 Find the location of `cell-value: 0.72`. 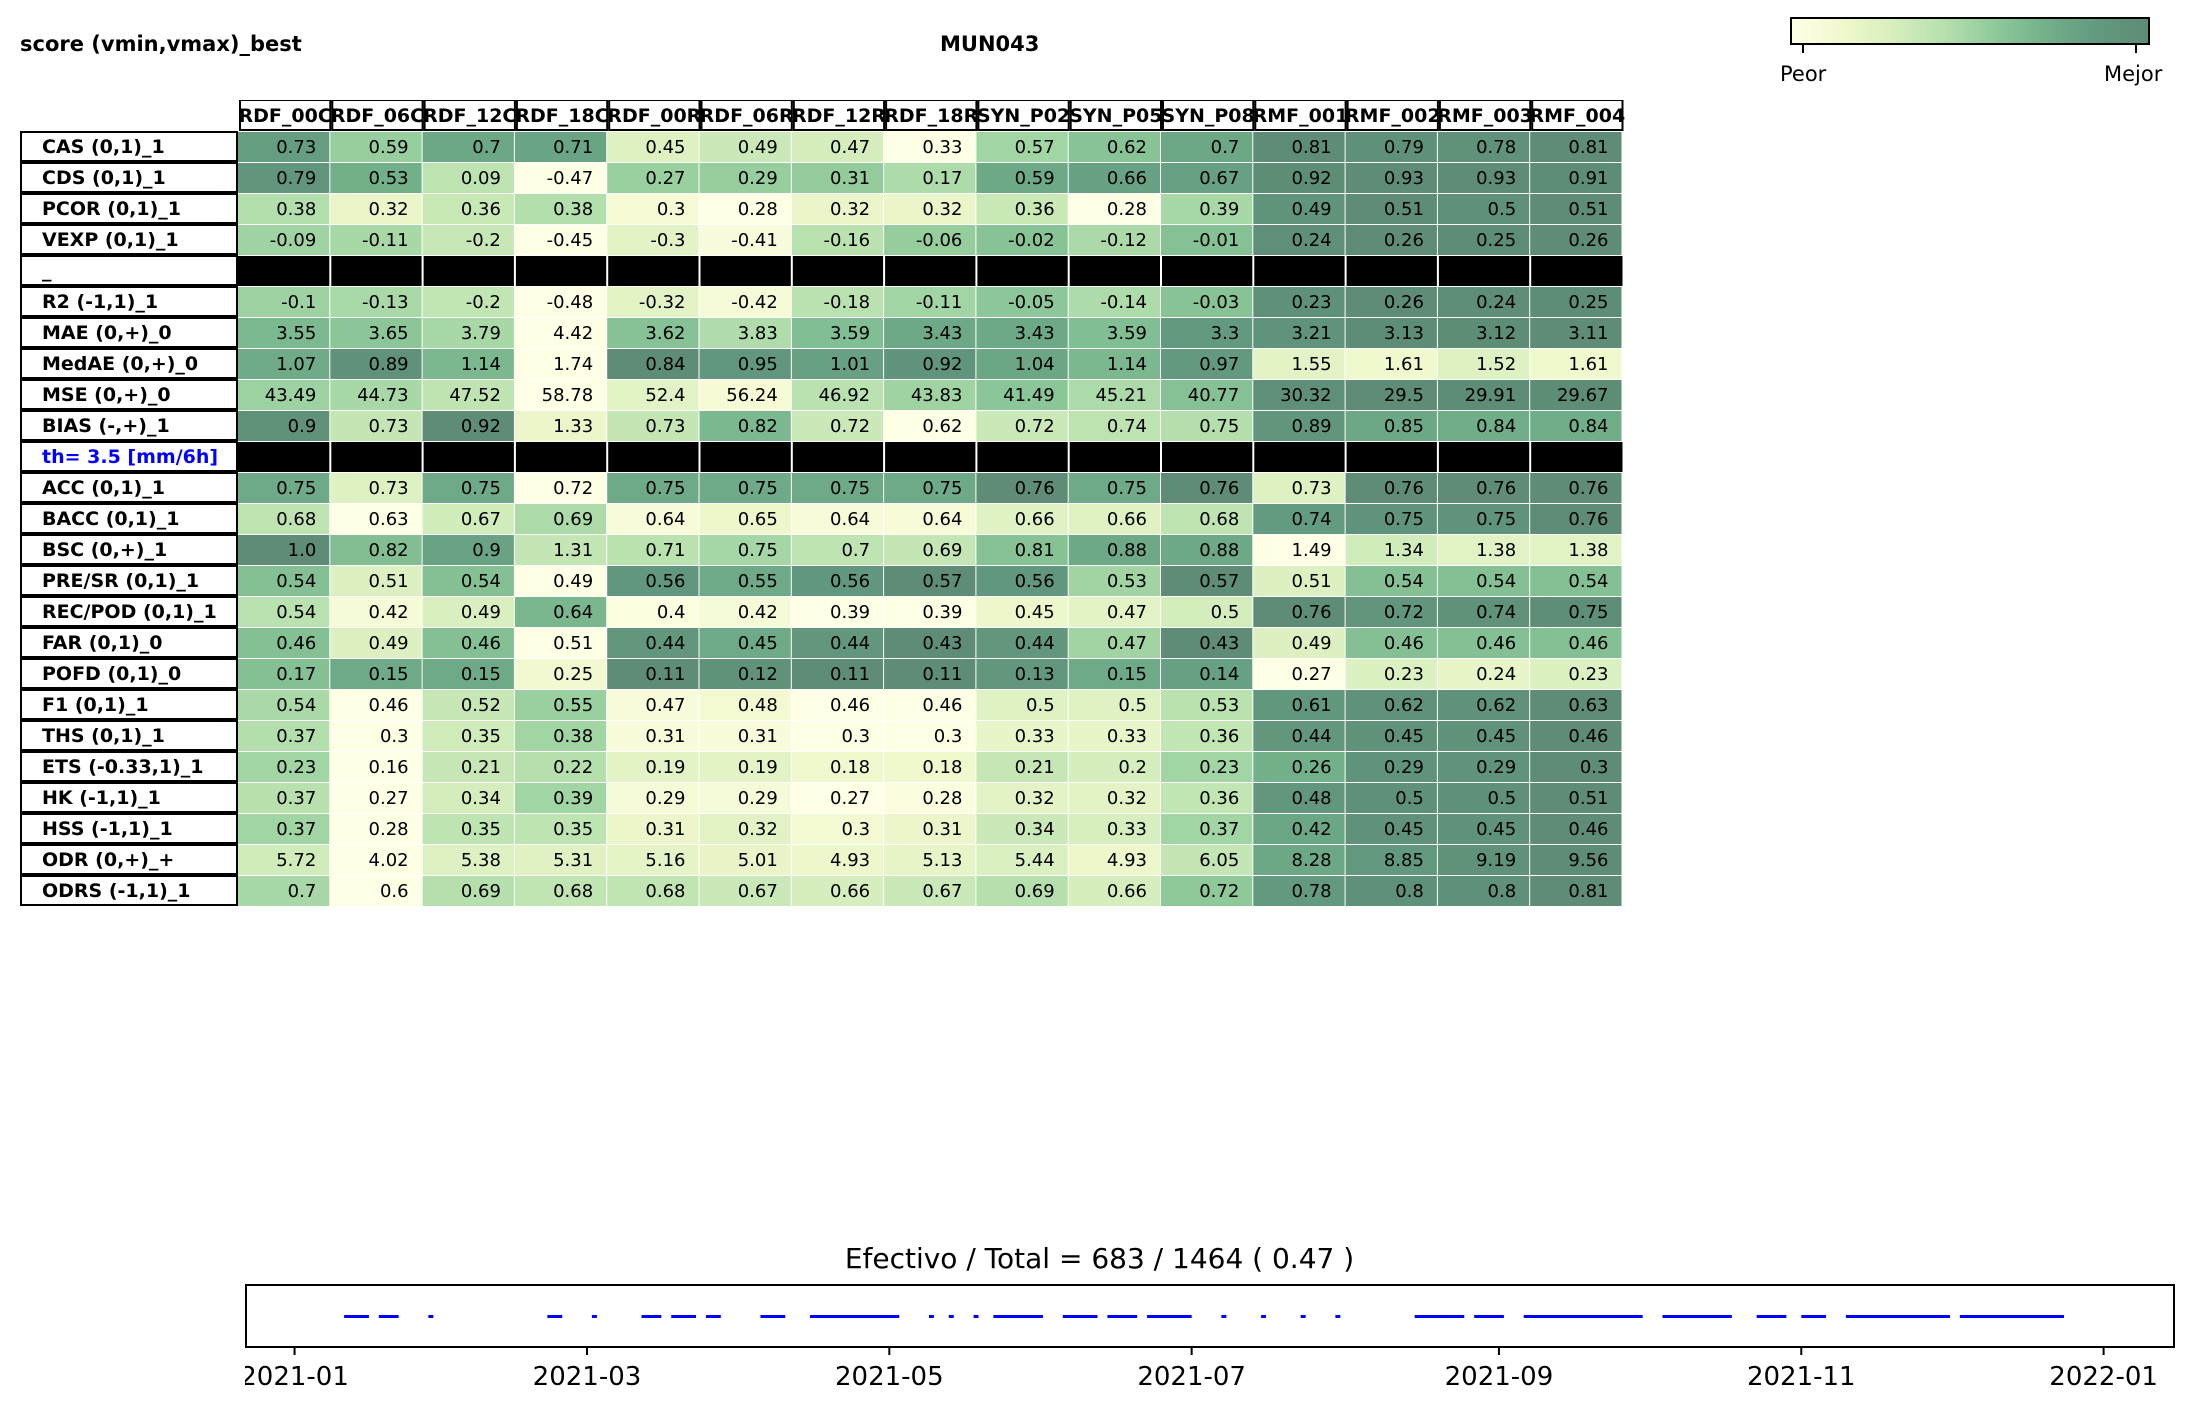

cell-value: 0.72 is located at coordinates (850, 426).